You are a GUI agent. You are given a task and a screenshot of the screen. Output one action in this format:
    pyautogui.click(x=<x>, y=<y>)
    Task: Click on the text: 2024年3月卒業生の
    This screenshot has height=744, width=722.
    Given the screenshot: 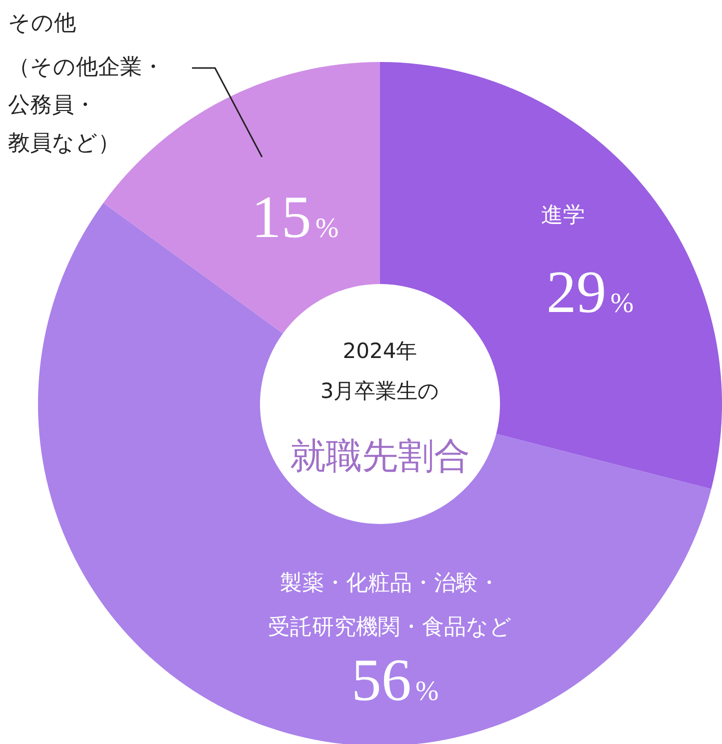 What is the action you would take?
    pyautogui.click(x=380, y=371)
    